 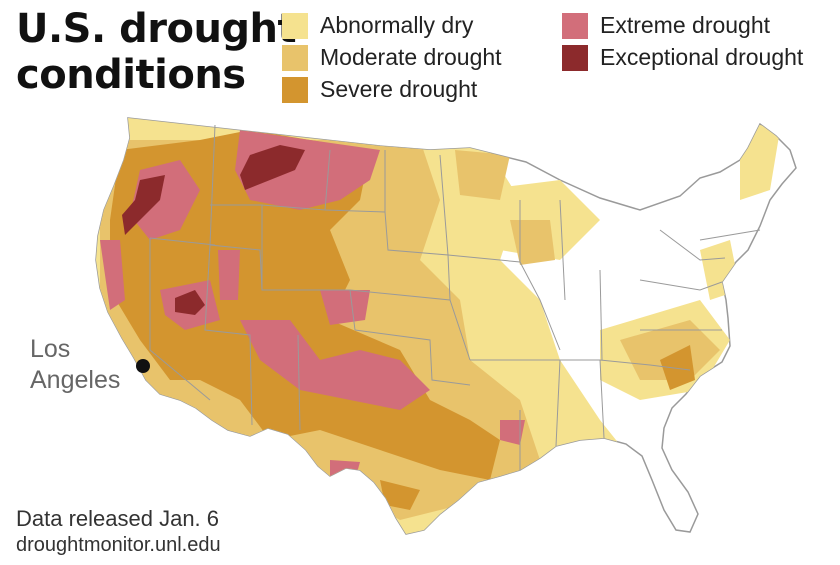 What do you see at coordinates (156, 52) in the screenshot?
I see `map-title: U.S. drought conditions` at bounding box center [156, 52].